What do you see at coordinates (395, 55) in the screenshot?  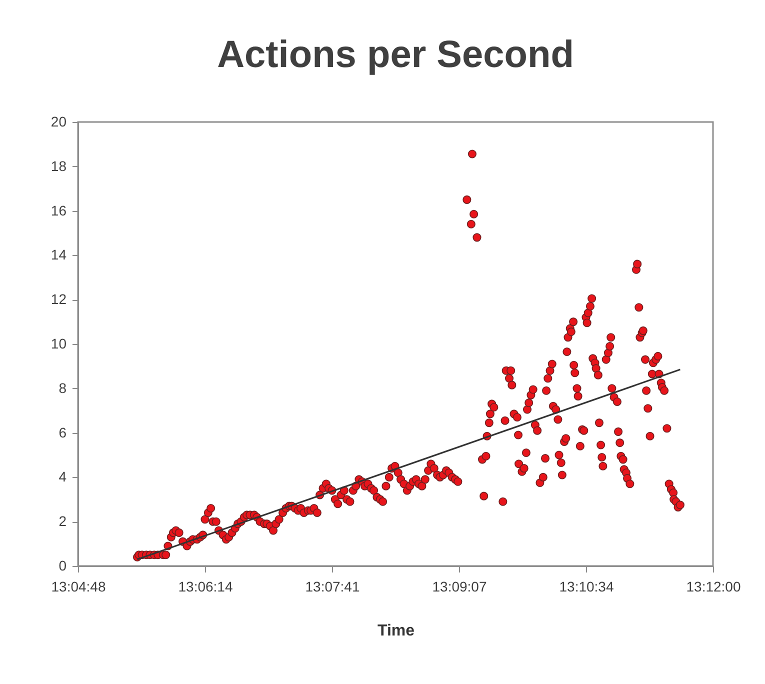 I see `chart-title: Actions per Second` at bounding box center [395, 55].